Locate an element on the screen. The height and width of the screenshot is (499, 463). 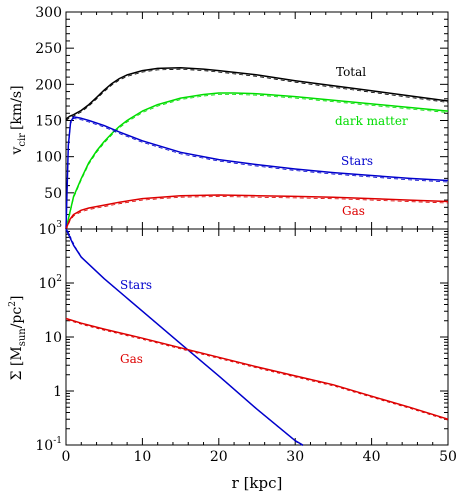
bottom-y-tick-label: 1 is located at coordinates (57, 392).